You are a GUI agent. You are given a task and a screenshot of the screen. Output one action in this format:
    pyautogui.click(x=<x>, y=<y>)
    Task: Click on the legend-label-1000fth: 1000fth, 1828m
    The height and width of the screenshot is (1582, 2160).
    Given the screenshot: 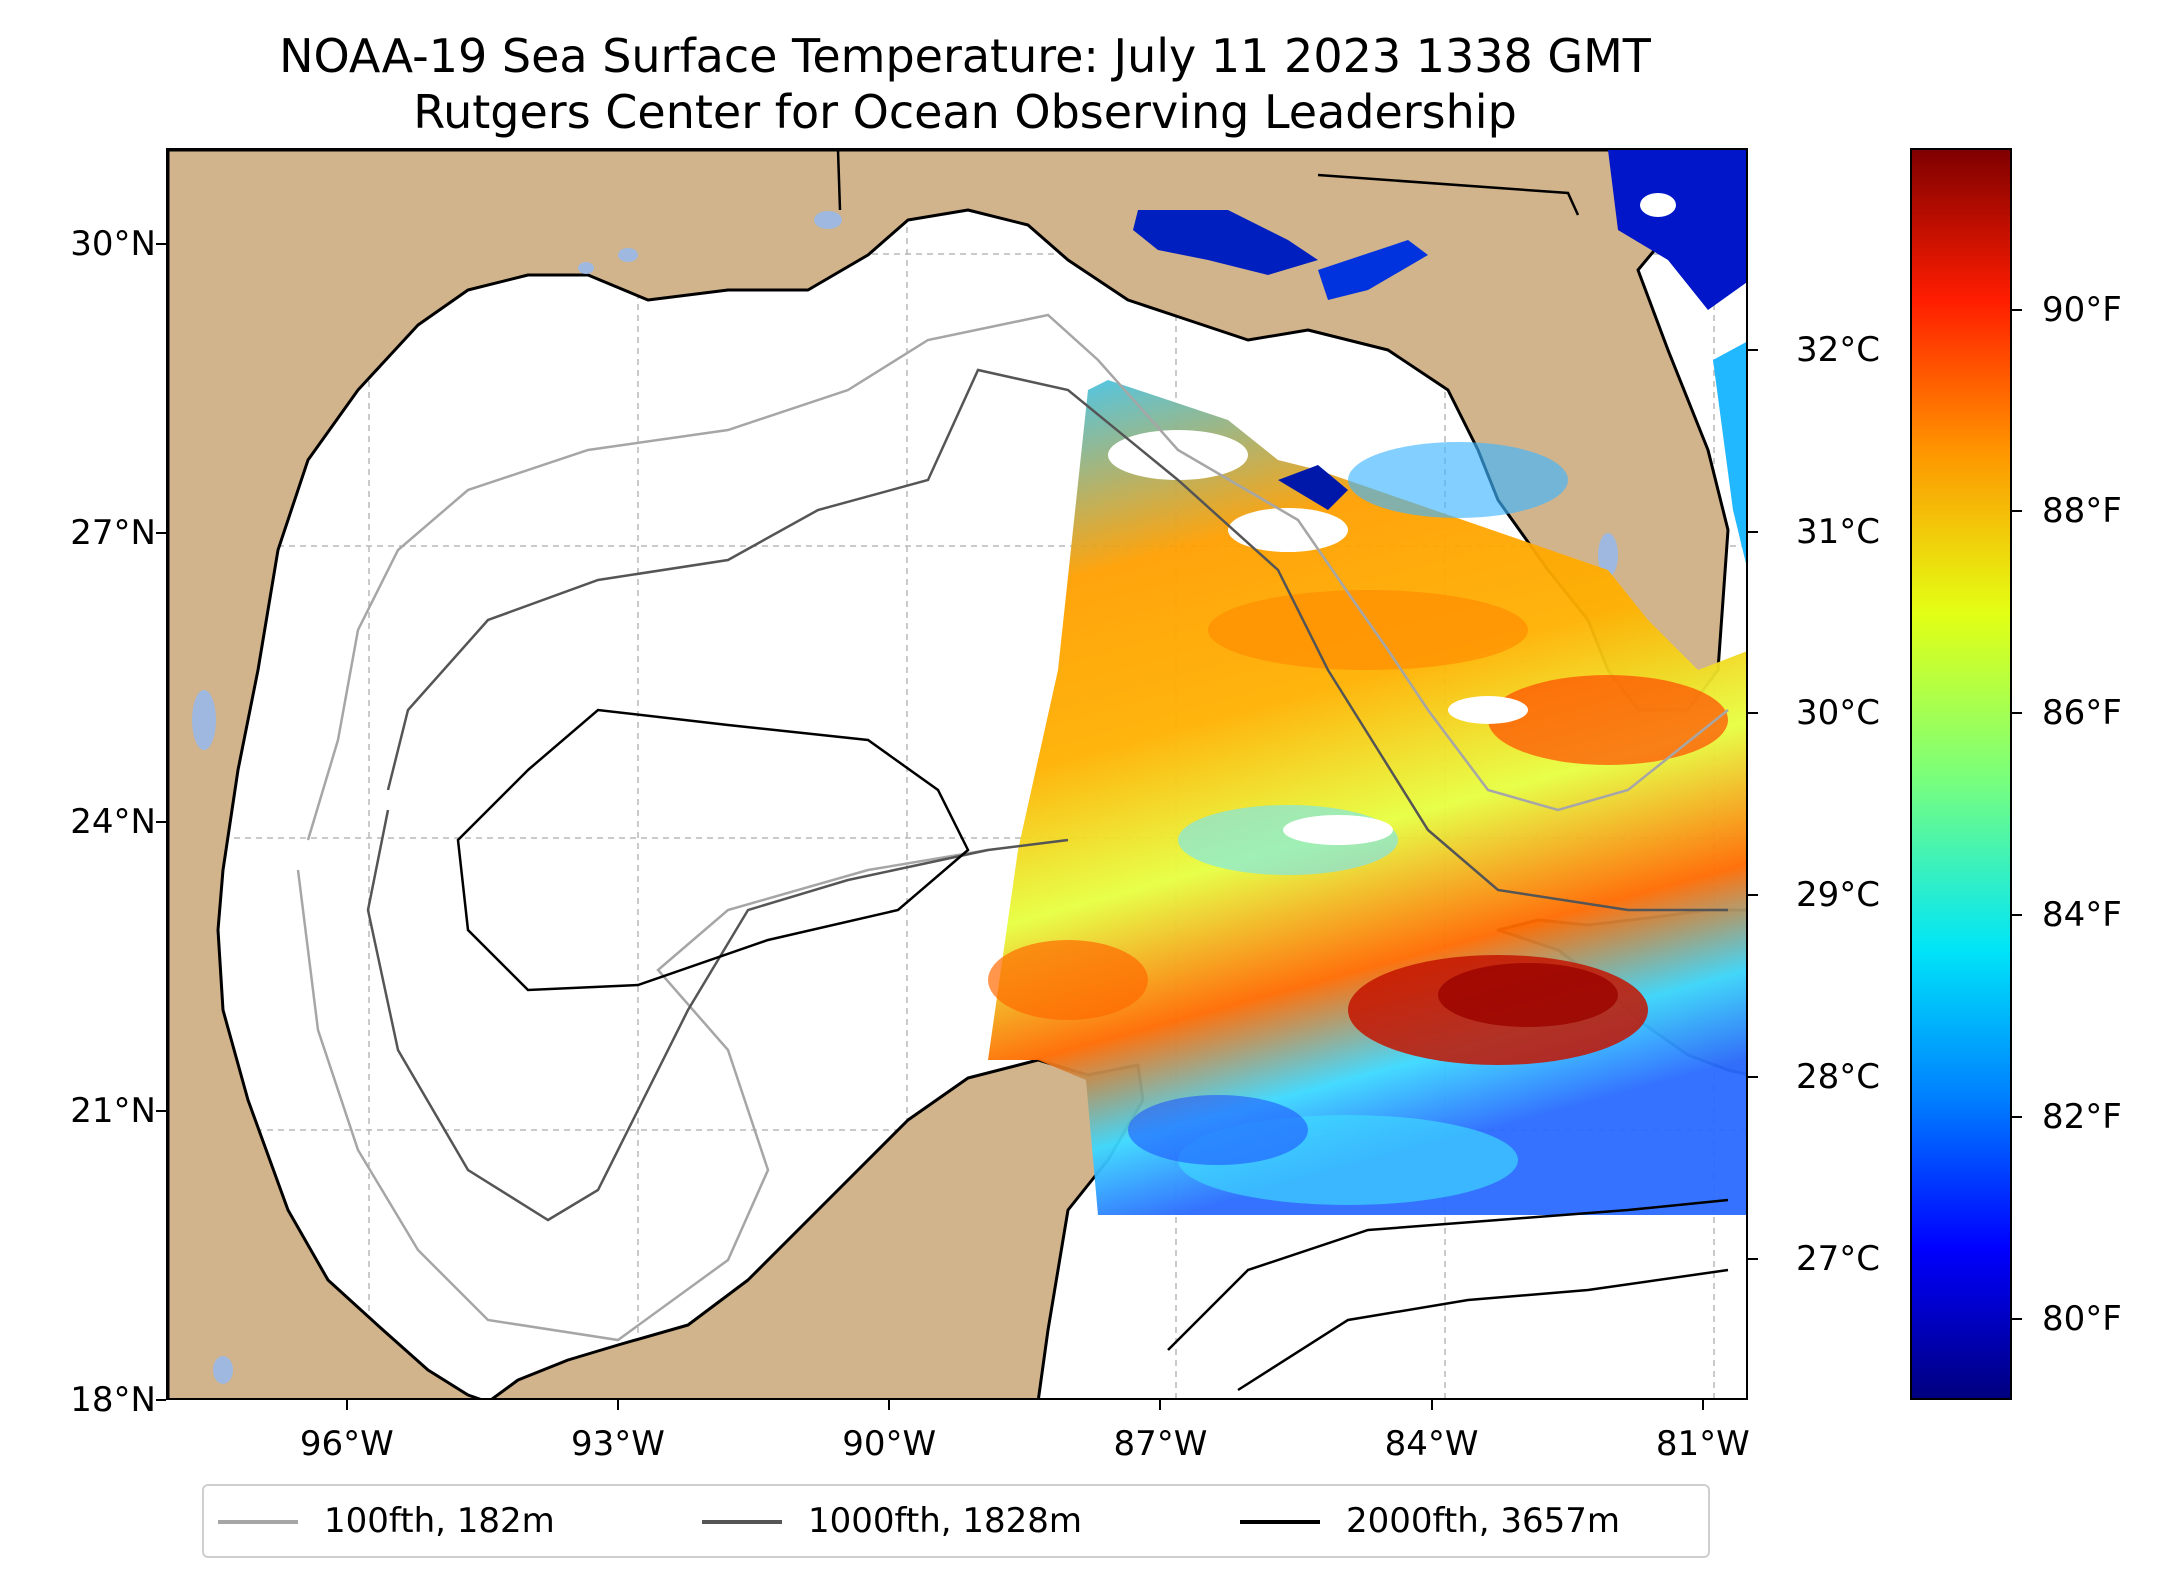 What is the action you would take?
    pyautogui.click(x=945, y=1521)
    